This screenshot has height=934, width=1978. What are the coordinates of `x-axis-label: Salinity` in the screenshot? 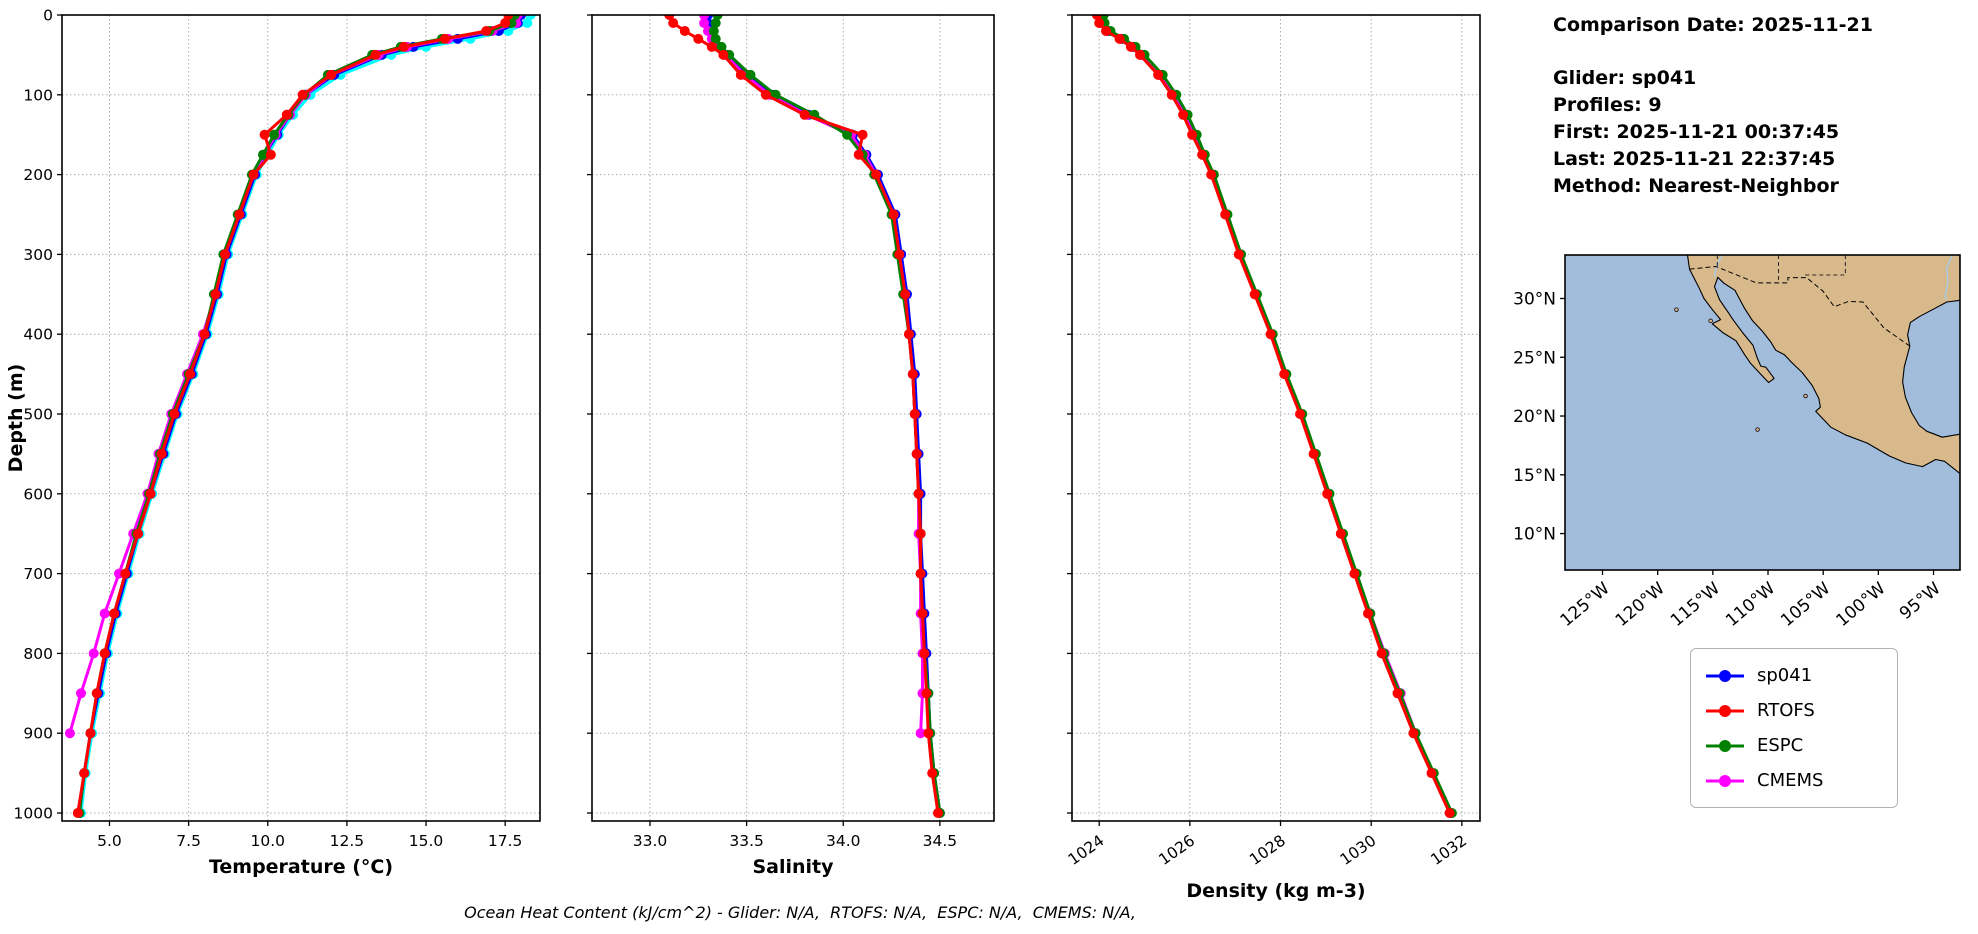 It's located at (793, 867).